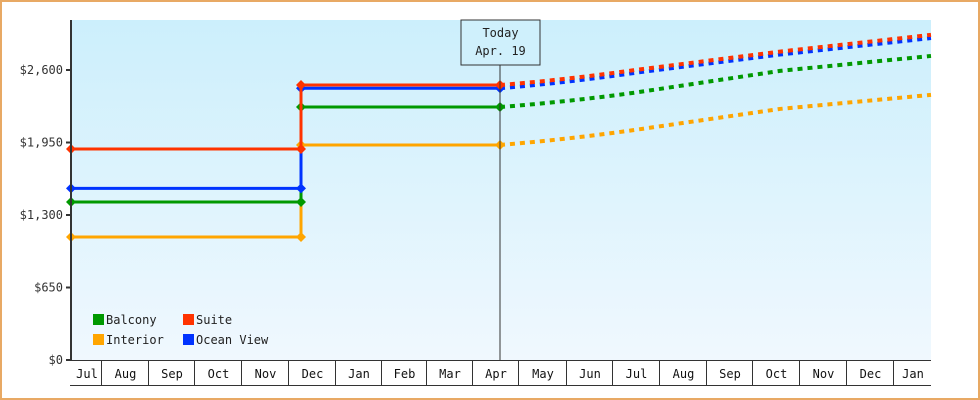 The width and height of the screenshot is (980, 400). What do you see at coordinates (590, 374) in the screenshot?
I see `x-month-label: Jun` at bounding box center [590, 374].